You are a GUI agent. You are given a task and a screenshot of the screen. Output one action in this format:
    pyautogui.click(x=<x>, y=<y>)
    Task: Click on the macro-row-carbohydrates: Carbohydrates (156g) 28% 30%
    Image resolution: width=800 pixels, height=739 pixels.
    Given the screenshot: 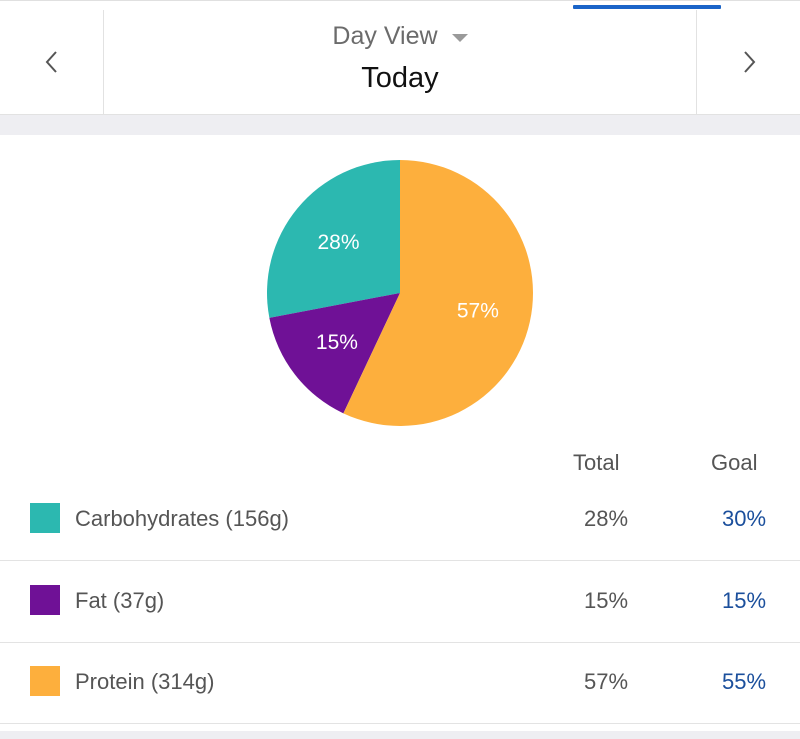 What is the action you would take?
    pyautogui.click(x=400, y=519)
    